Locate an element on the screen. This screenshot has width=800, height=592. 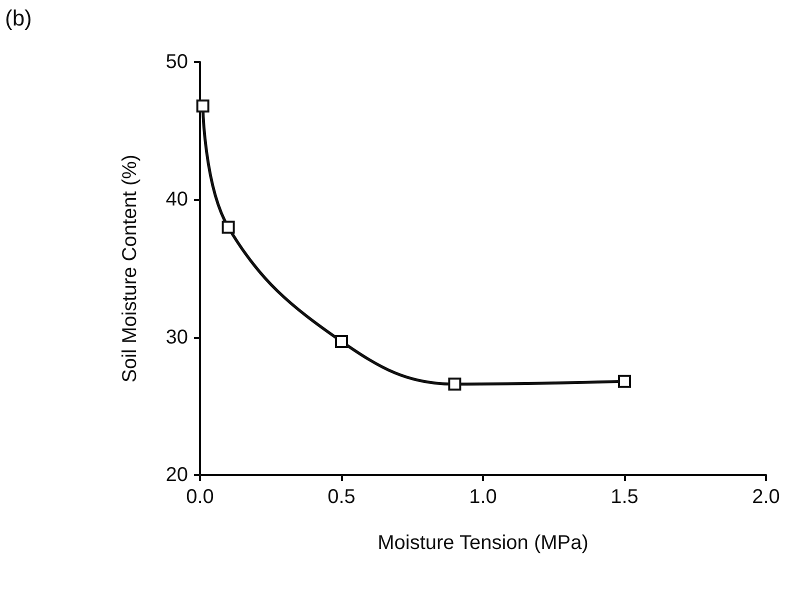
x-tick-label: 0.0 is located at coordinates (200, 497).